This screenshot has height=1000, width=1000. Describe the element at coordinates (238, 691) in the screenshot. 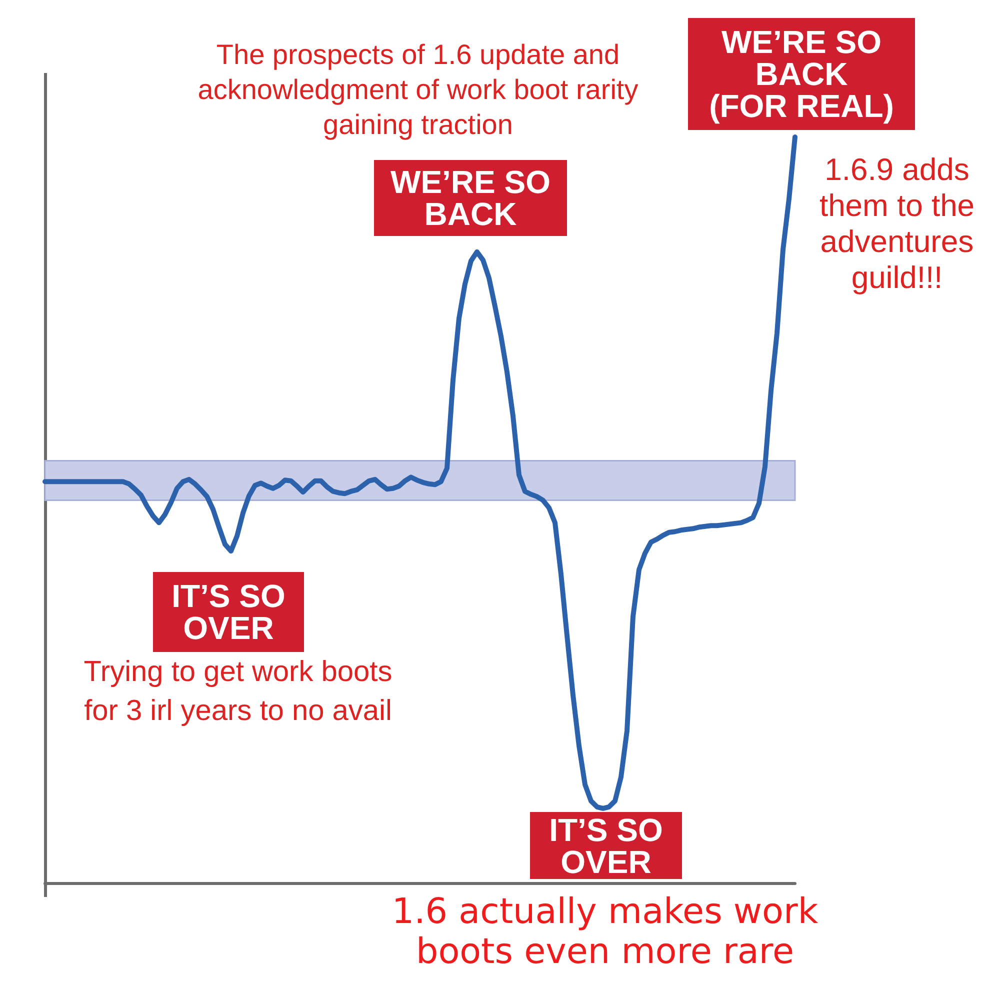

I see `annotation: Trying to get work boots for 3 irl years to no avail` at that location.